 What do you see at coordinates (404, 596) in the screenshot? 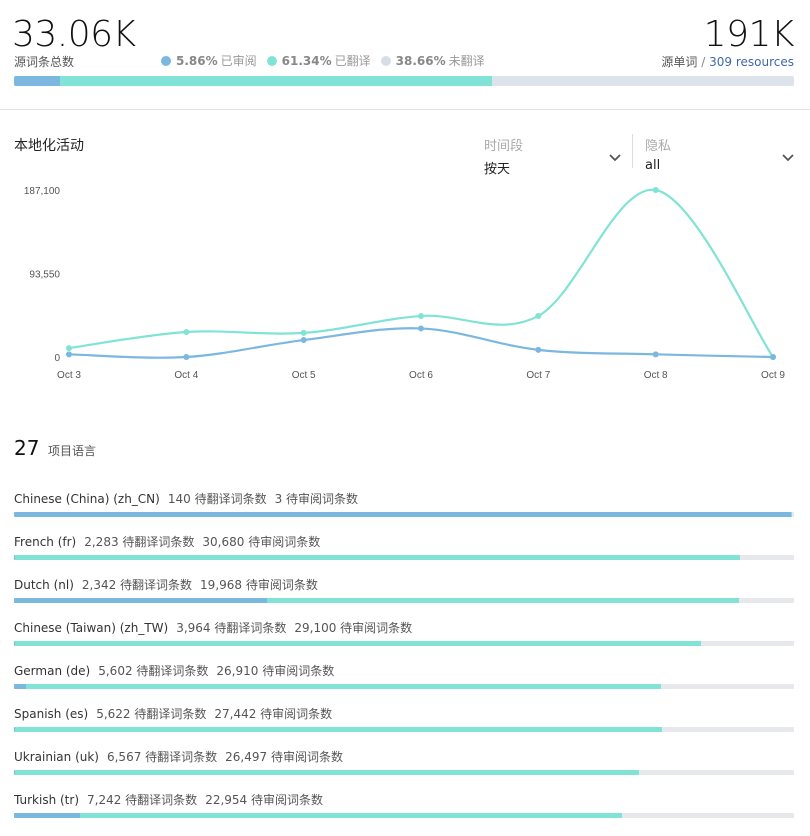
I see `language-row: Dutch (nl) 2,342 待翻译词条数 19,968 待审阅词条数` at bounding box center [404, 596].